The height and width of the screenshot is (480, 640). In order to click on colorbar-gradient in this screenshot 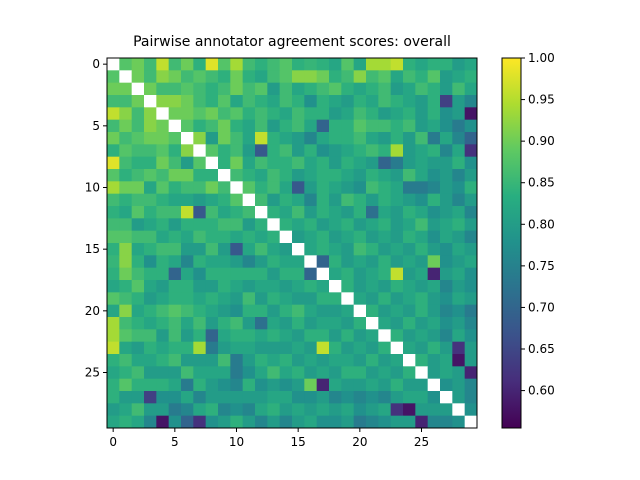, I will do `click(511, 243)`.